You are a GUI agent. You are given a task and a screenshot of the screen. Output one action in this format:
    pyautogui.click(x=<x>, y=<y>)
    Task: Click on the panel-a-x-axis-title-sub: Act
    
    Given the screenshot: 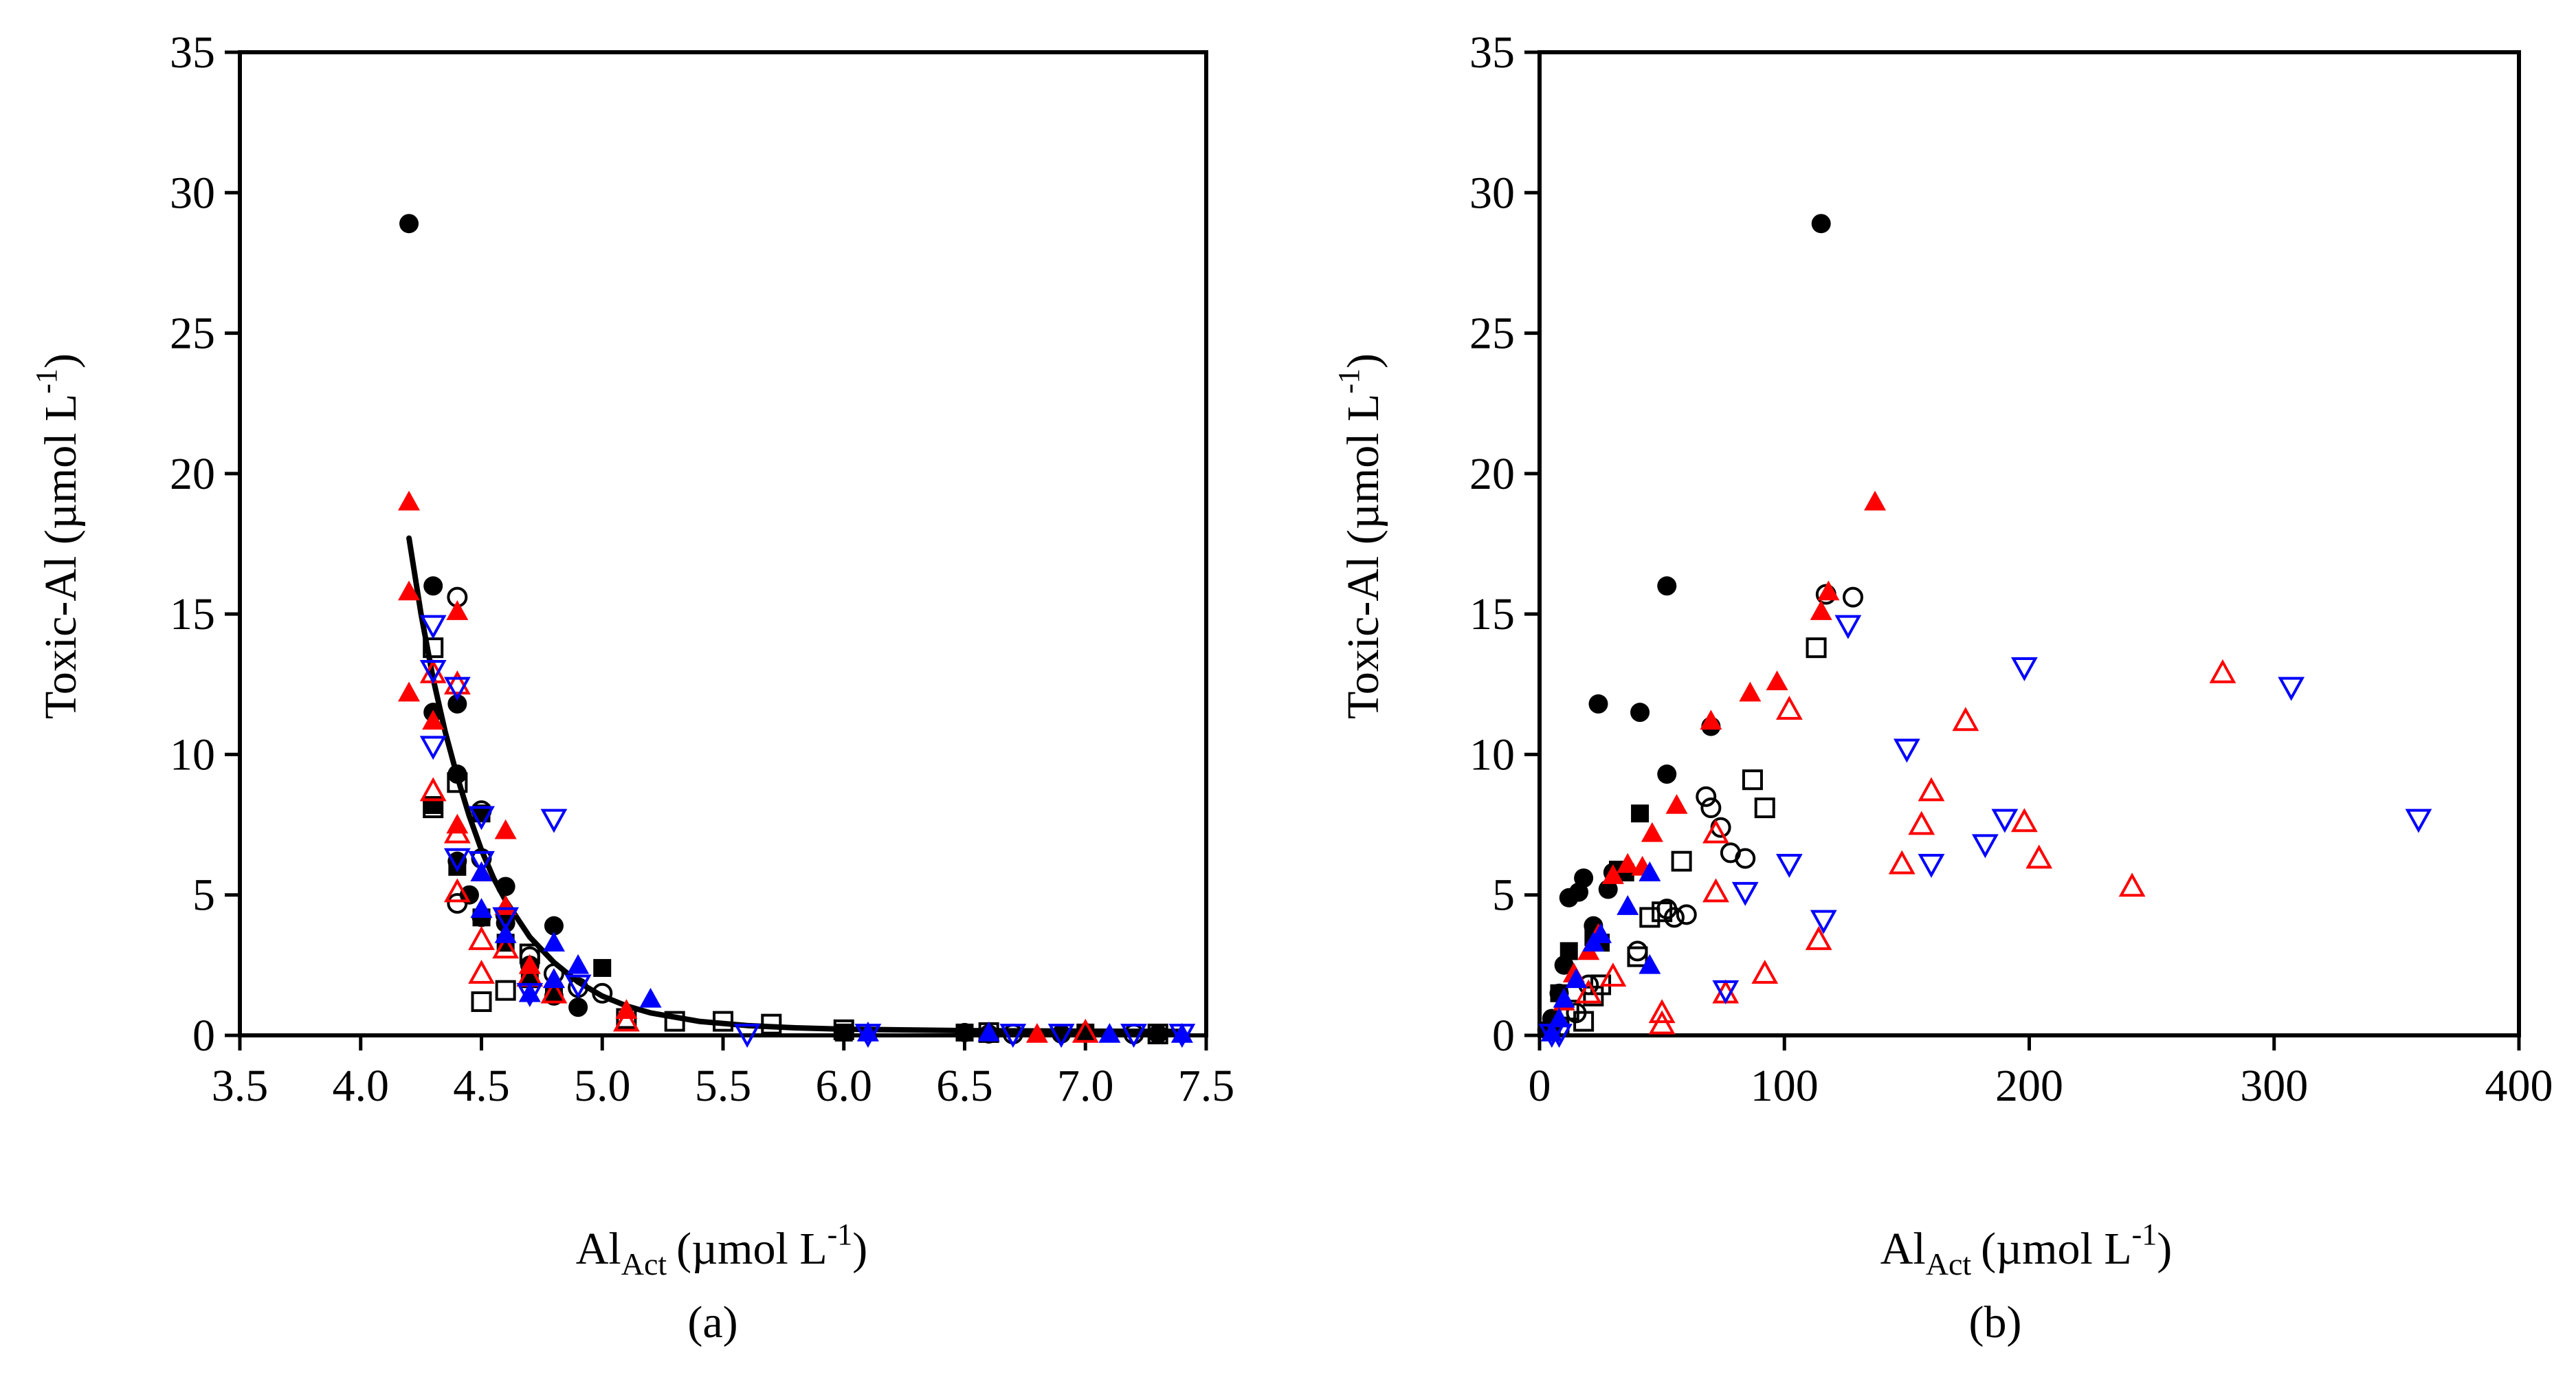 What is the action you would take?
    pyautogui.click(x=644, y=1264)
    